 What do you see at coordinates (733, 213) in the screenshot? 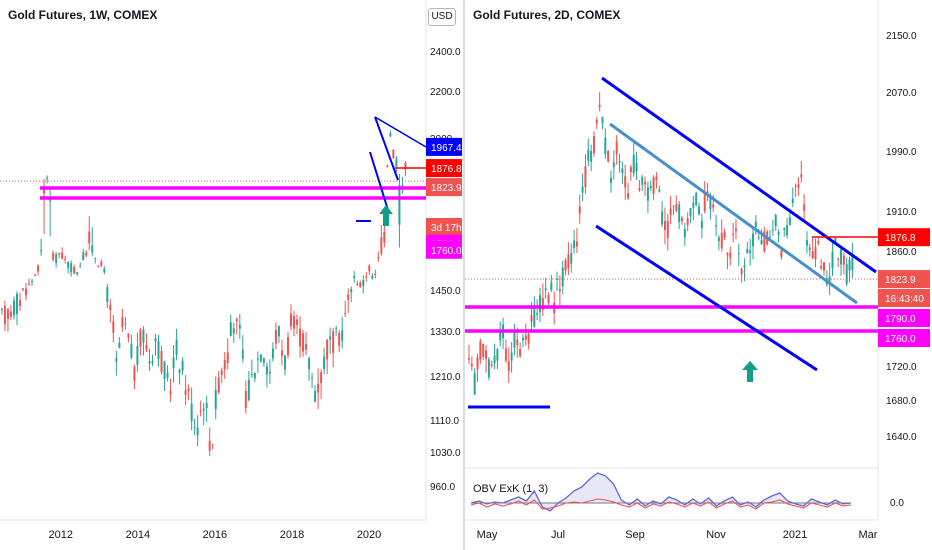
I see `channel-midline` at bounding box center [733, 213].